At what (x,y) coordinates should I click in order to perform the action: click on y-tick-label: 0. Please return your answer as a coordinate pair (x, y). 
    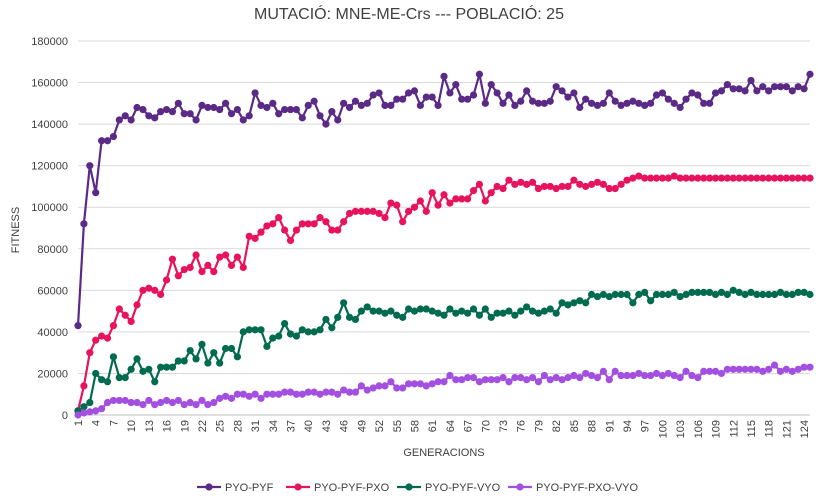
    Looking at the image, I should click on (65, 416).